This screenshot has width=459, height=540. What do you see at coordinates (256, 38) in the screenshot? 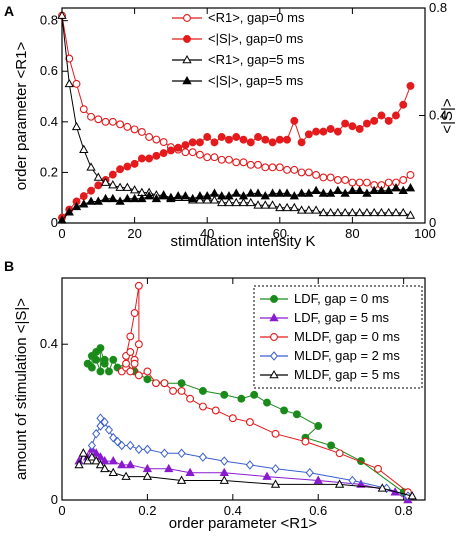
I see `chart-a-legend-label: <|S|>, gap=0 ms` at bounding box center [256, 38].